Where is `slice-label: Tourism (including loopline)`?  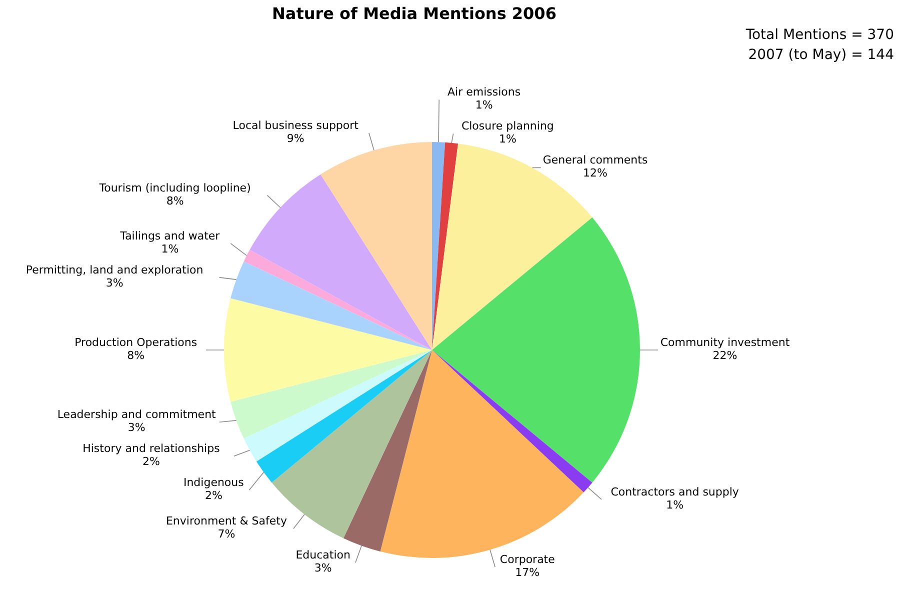 slice-label: Tourism (including loopline) is located at coordinates (174, 187).